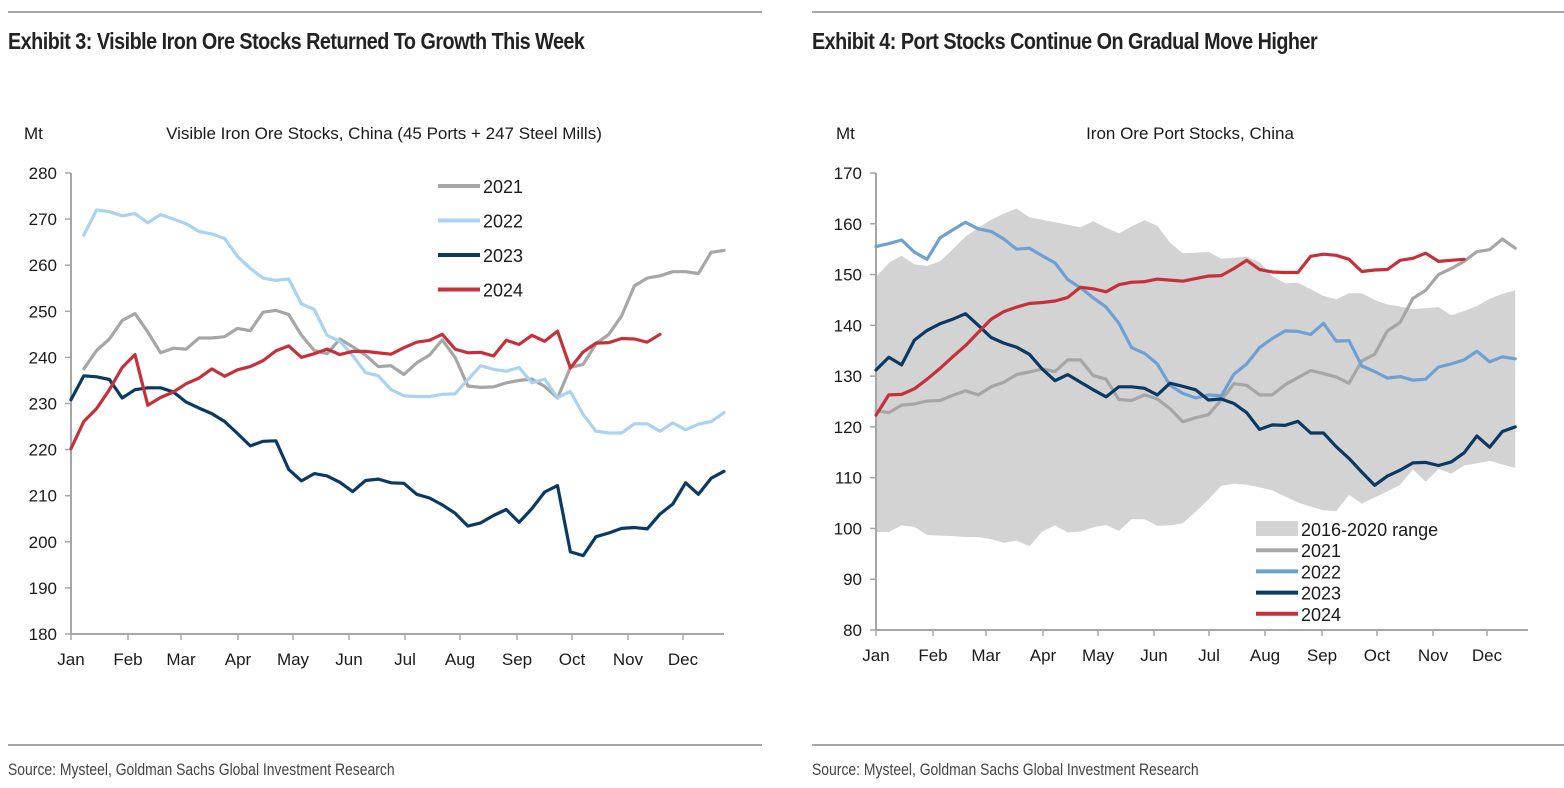 This screenshot has width=1564, height=788. What do you see at coordinates (848, 173) in the screenshot?
I see `y-tick-label: 170` at bounding box center [848, 173].